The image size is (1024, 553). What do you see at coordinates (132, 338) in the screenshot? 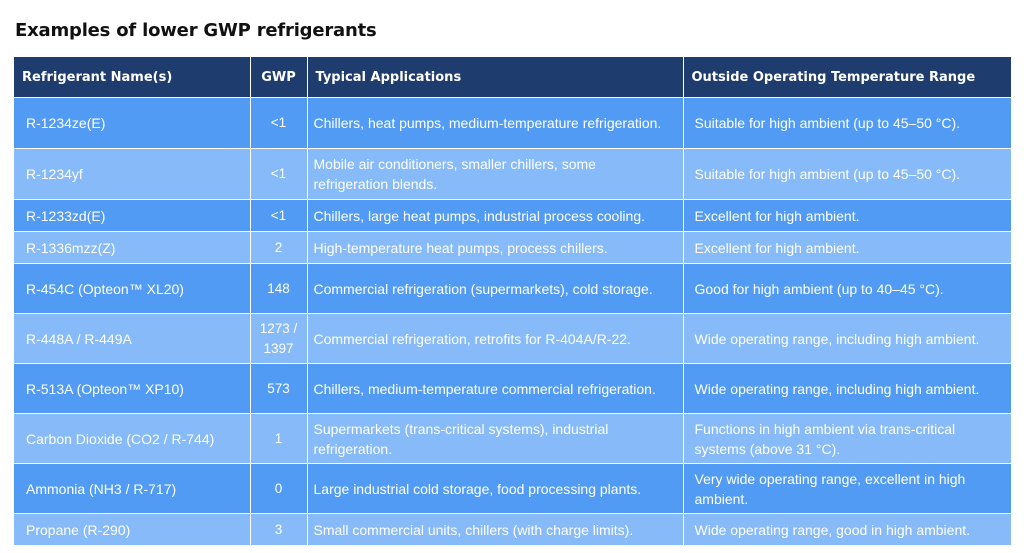
I see `refrigerant-name-cell: R-448A / R-449A` at bounding box center [132, 338].